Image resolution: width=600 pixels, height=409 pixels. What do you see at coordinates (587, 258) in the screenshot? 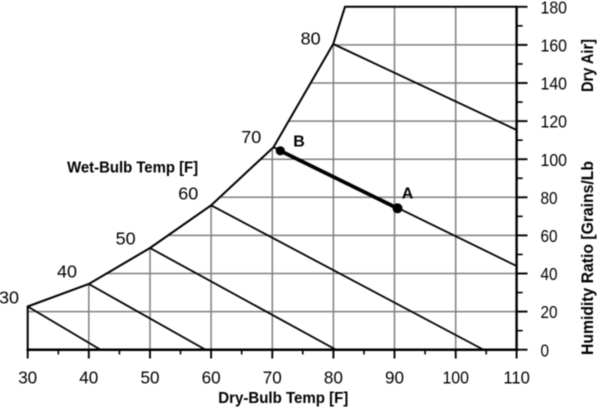
I see `svg-text: Humidity Ratio [Grains/Lb` at bounding box center [587, 258].